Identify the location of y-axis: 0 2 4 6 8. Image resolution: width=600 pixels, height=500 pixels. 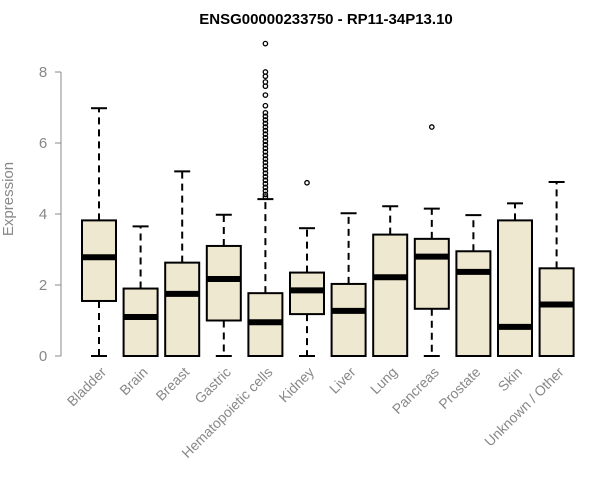
(50, 214).